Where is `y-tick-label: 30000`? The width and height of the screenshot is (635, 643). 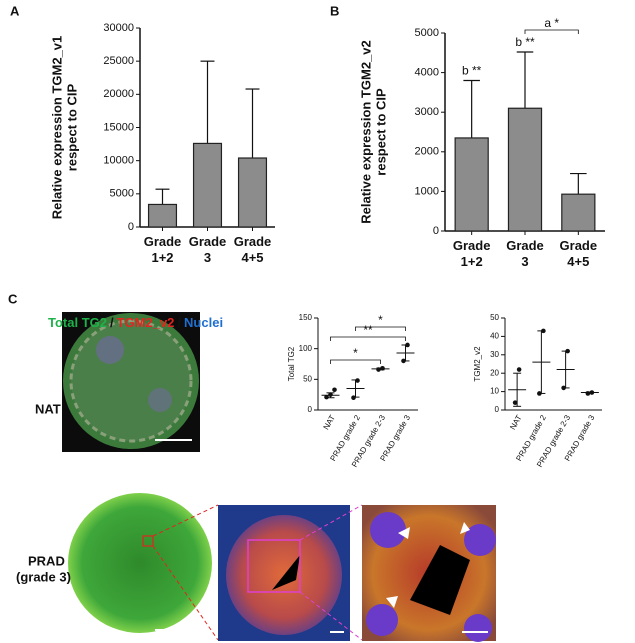 y-tick-label: 30000 is located at coordinates (118, 28).